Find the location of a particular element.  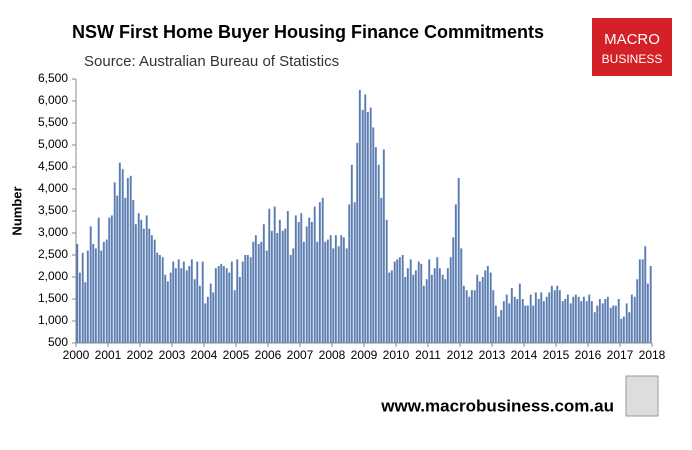

x-tick-label: 2007 is located at coordinates (300, 355).